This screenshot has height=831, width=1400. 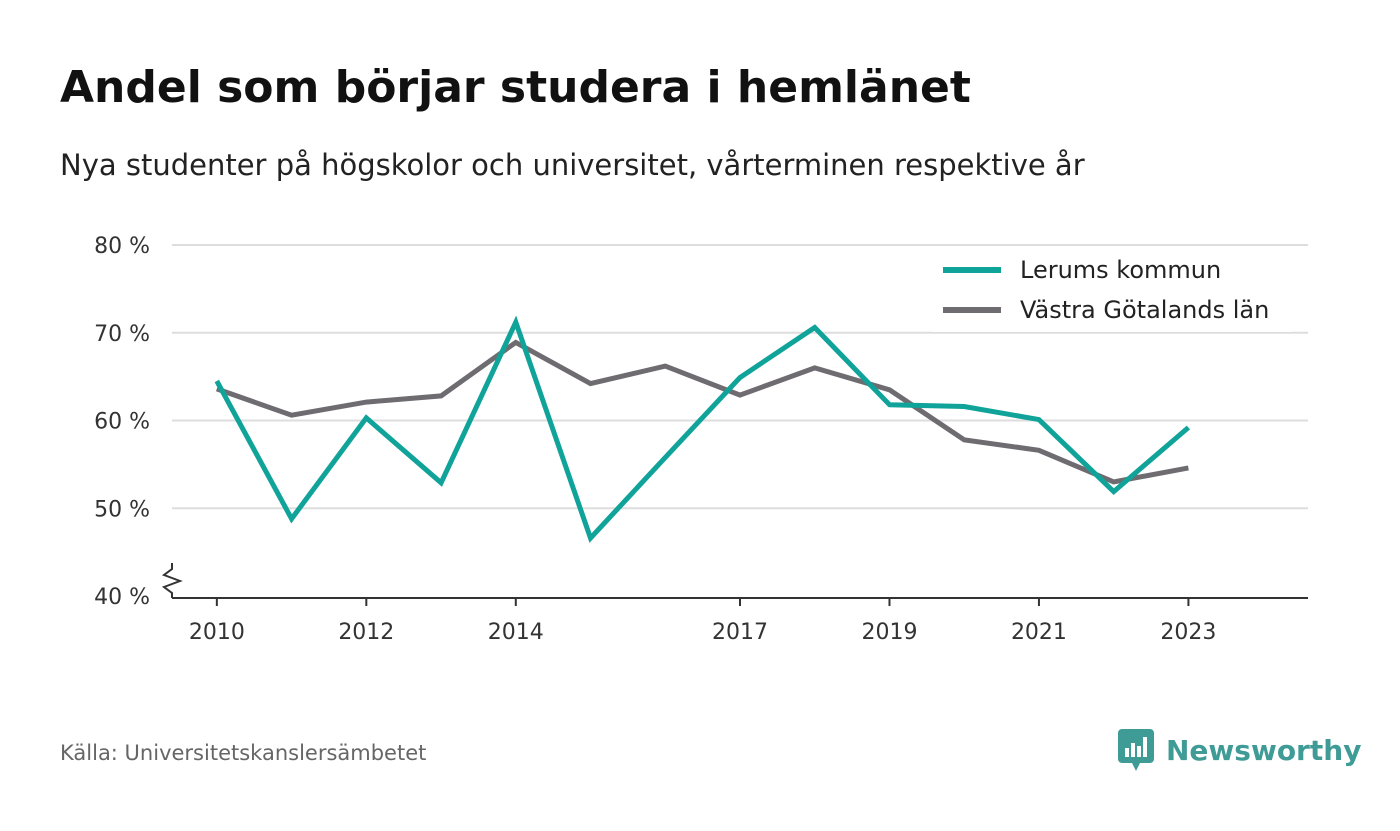 What do you see at coordinates (1144, 310) in the screenshot?
I see `legend-label: Västra Götalands län` at bounding box center [1144, 310].